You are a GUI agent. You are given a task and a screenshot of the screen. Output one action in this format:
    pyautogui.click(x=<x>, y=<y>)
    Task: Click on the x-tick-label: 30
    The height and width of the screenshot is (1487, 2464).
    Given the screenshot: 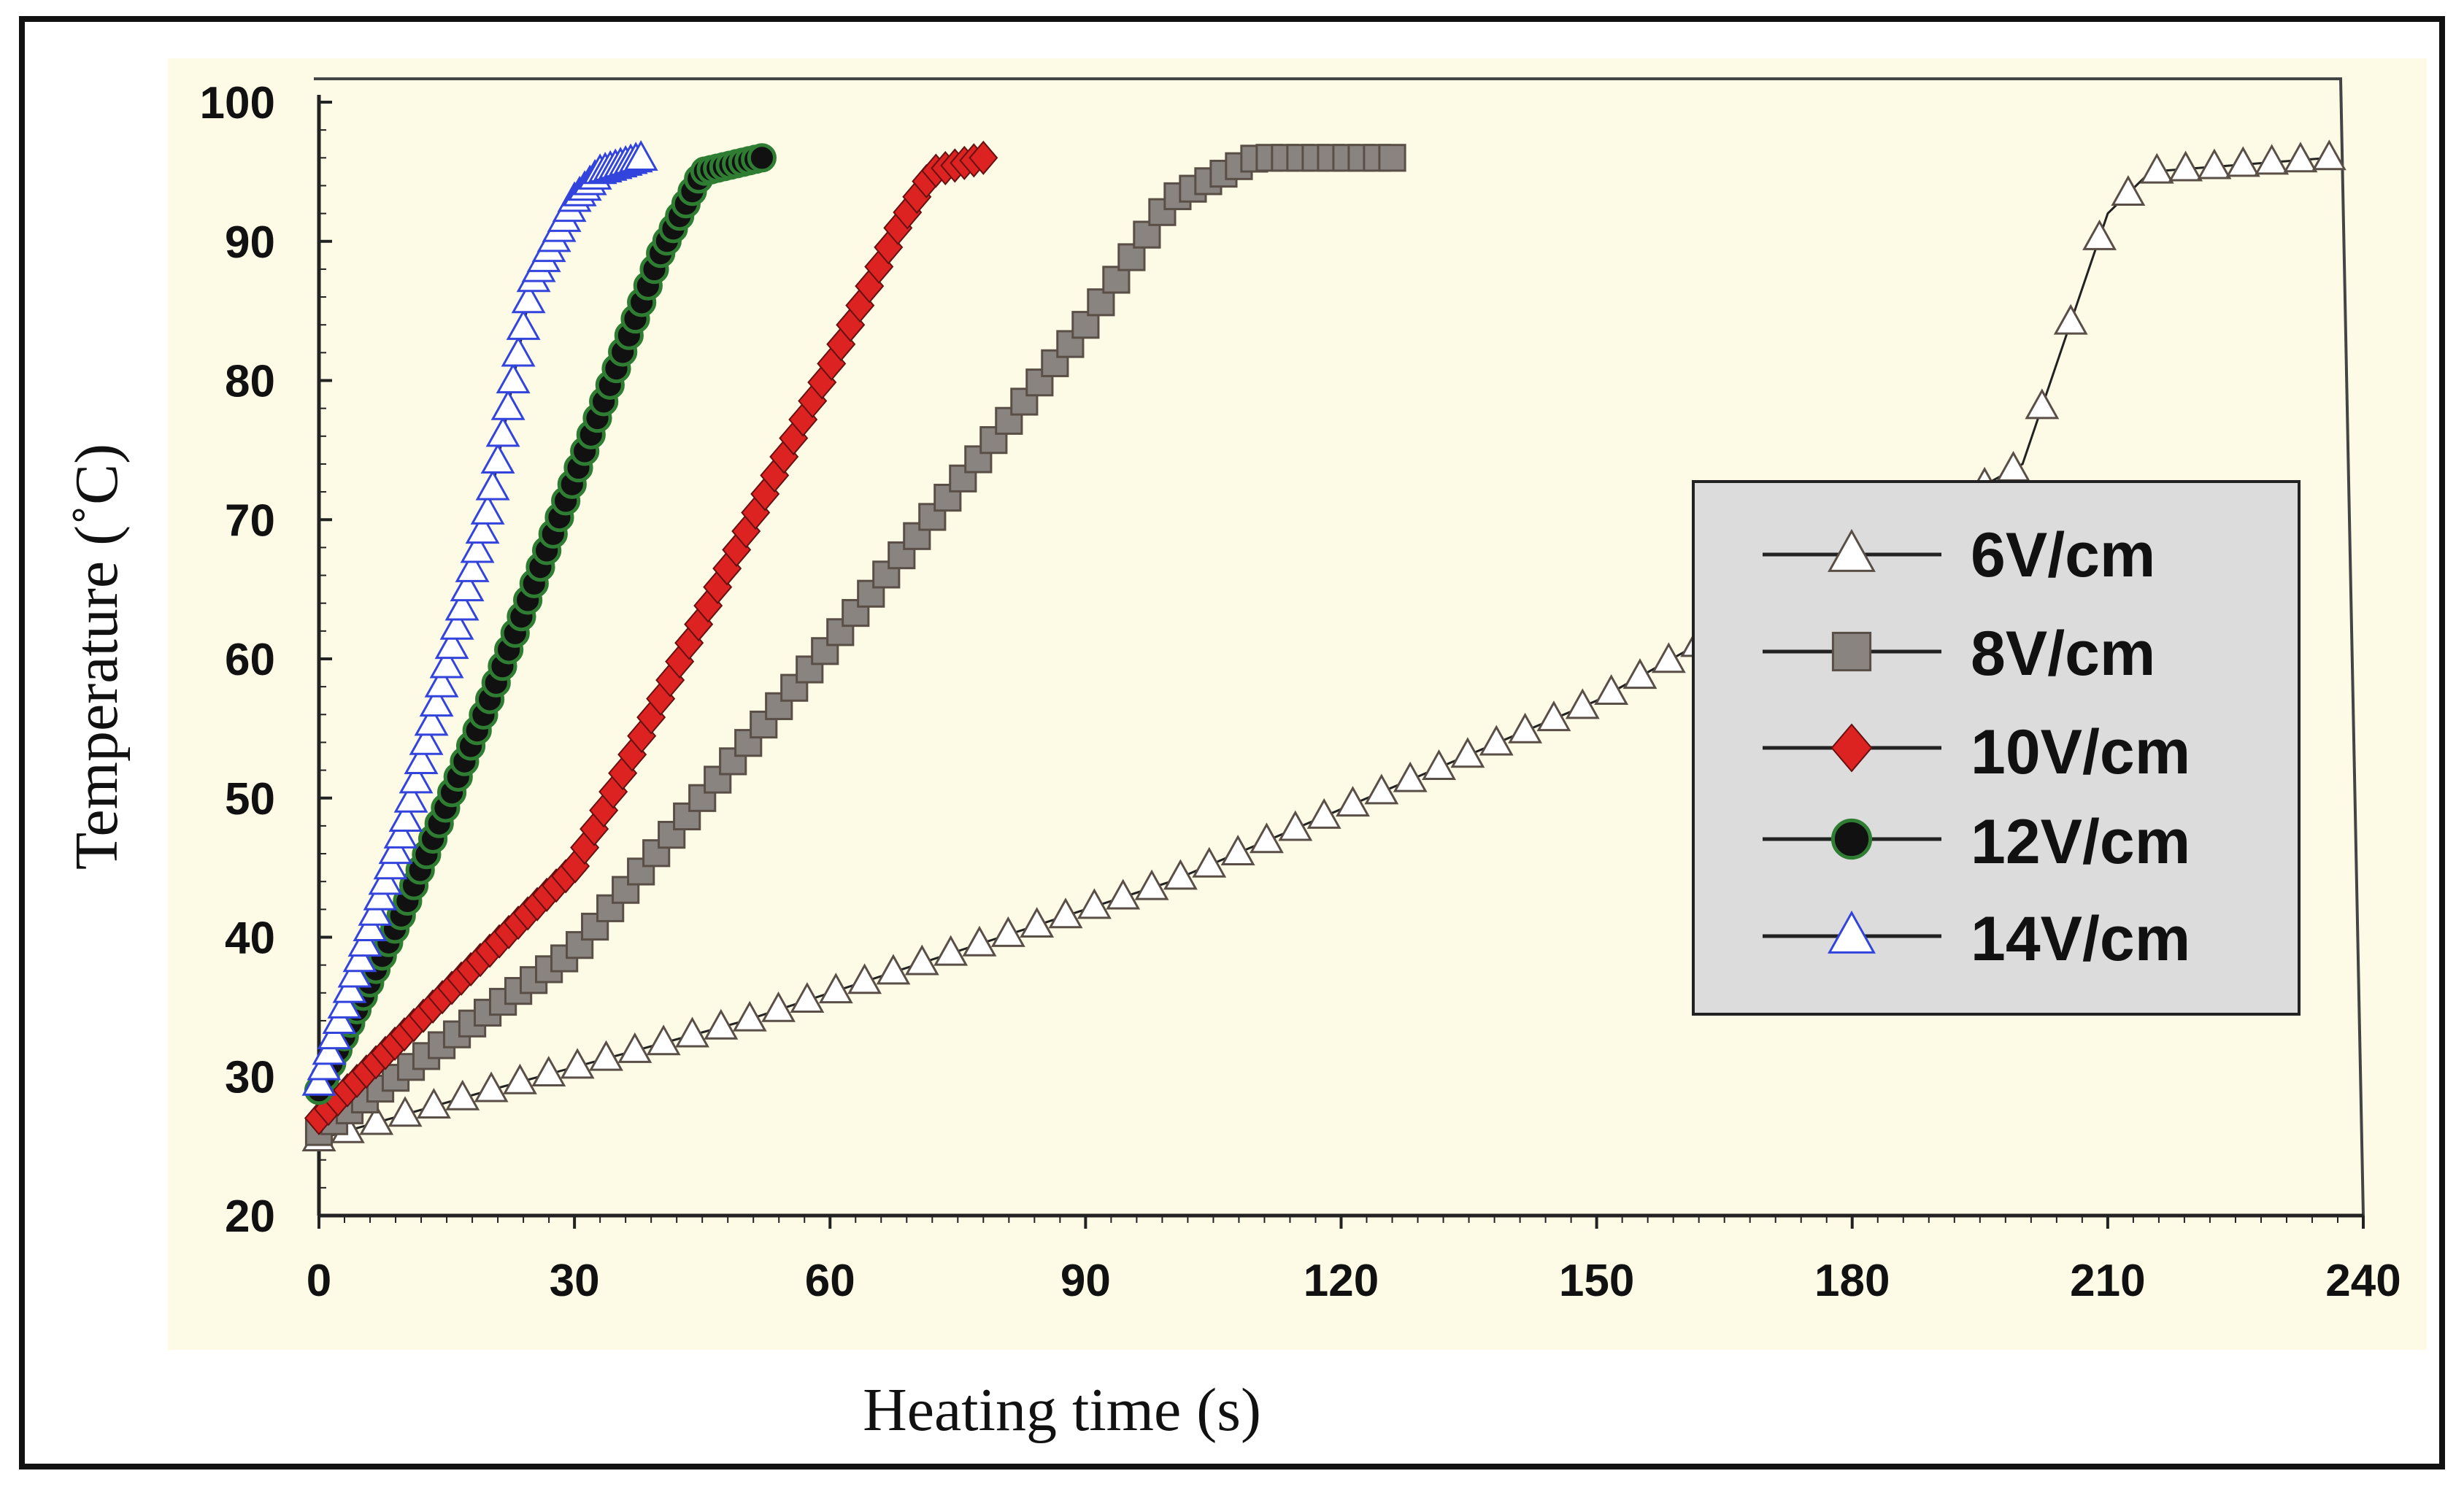 What is the action you would take?
    pyautogui.click(x=575, y=1281)
    